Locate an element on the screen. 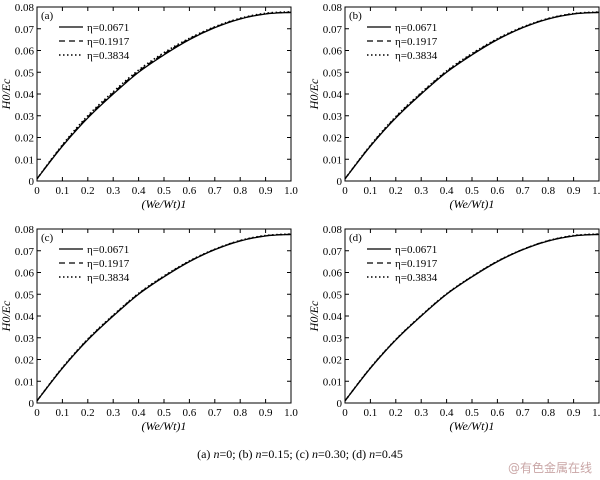 The height and width of the screenshot is (480, 600). caption-c-label: (c) is located at coordinates (303, 454).